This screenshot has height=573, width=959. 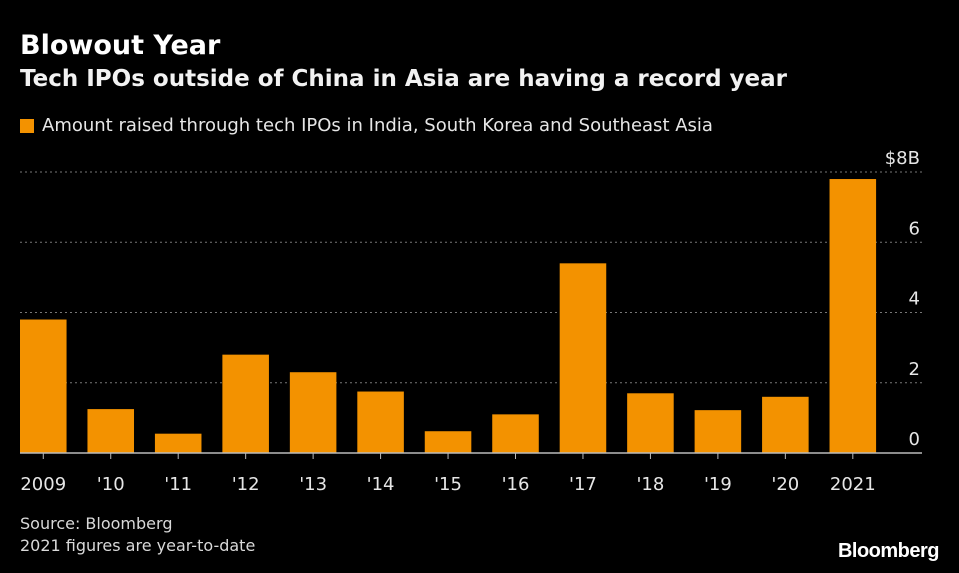 What do you see at coordinates (718, 431) in the screenshot?
I see `bar-'19` at bounding box center [718, 431].